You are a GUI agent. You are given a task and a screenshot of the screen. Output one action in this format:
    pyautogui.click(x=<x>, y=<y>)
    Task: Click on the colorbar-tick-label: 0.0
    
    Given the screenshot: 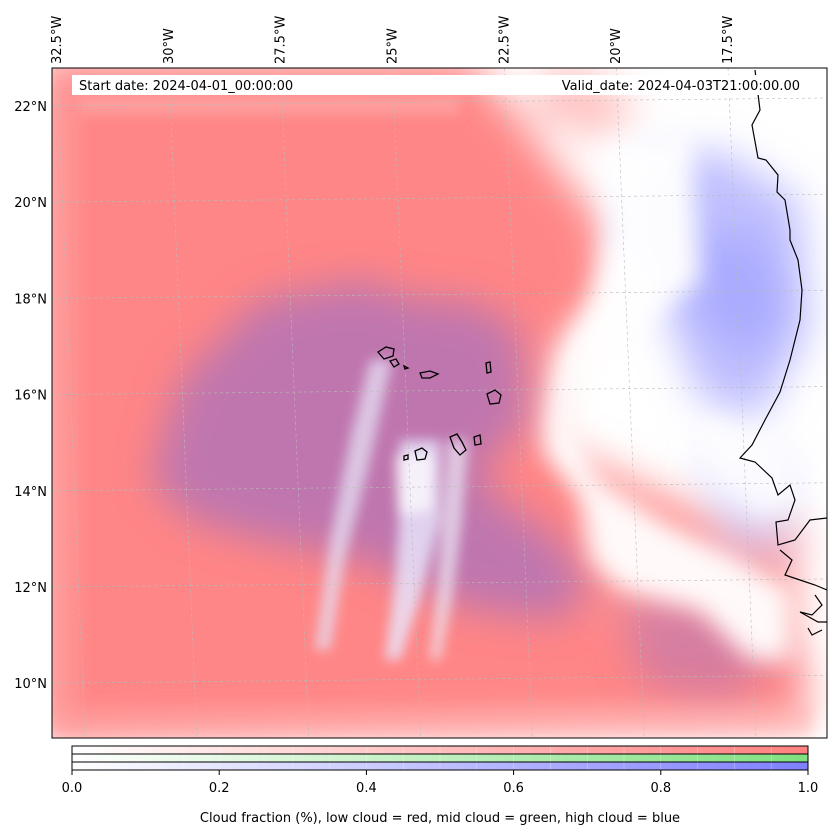 What is the action you would take?
    pyautogui.click(x=72, y=788)
    